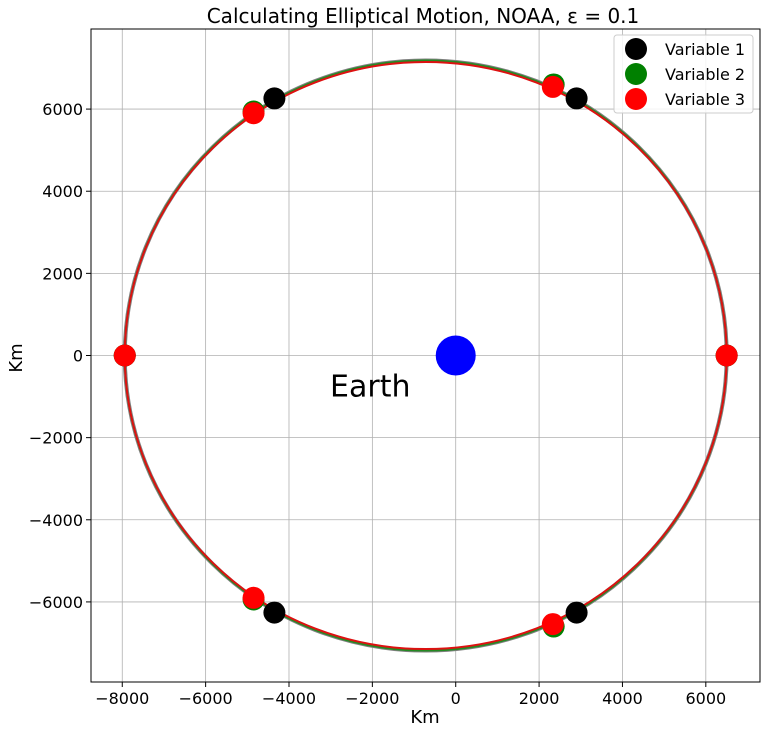  Describe the element at coordinates (56, 438) in the screenshot. I see `y-tick-label: −2000` at that location.